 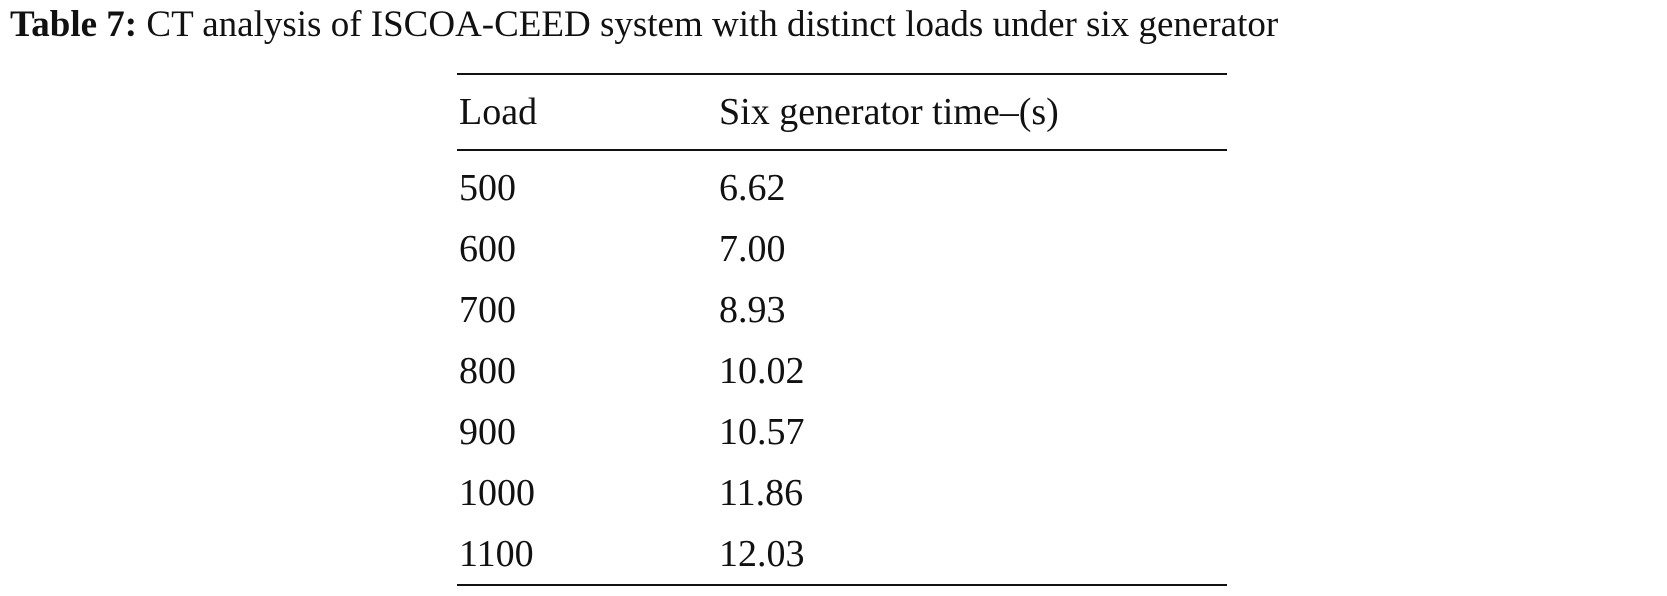 I want to click on table-row: 900 10.57, so click(x=842, y=431).